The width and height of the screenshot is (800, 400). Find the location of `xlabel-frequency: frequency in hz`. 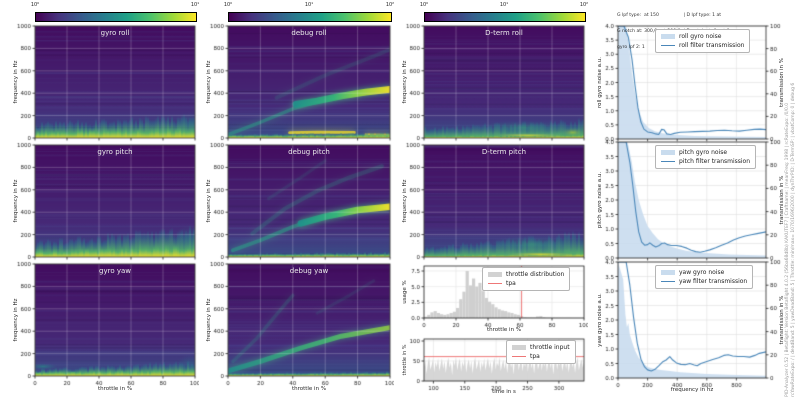

xlabel-frequency: frequency in hz is located at coordinates (692, 390).